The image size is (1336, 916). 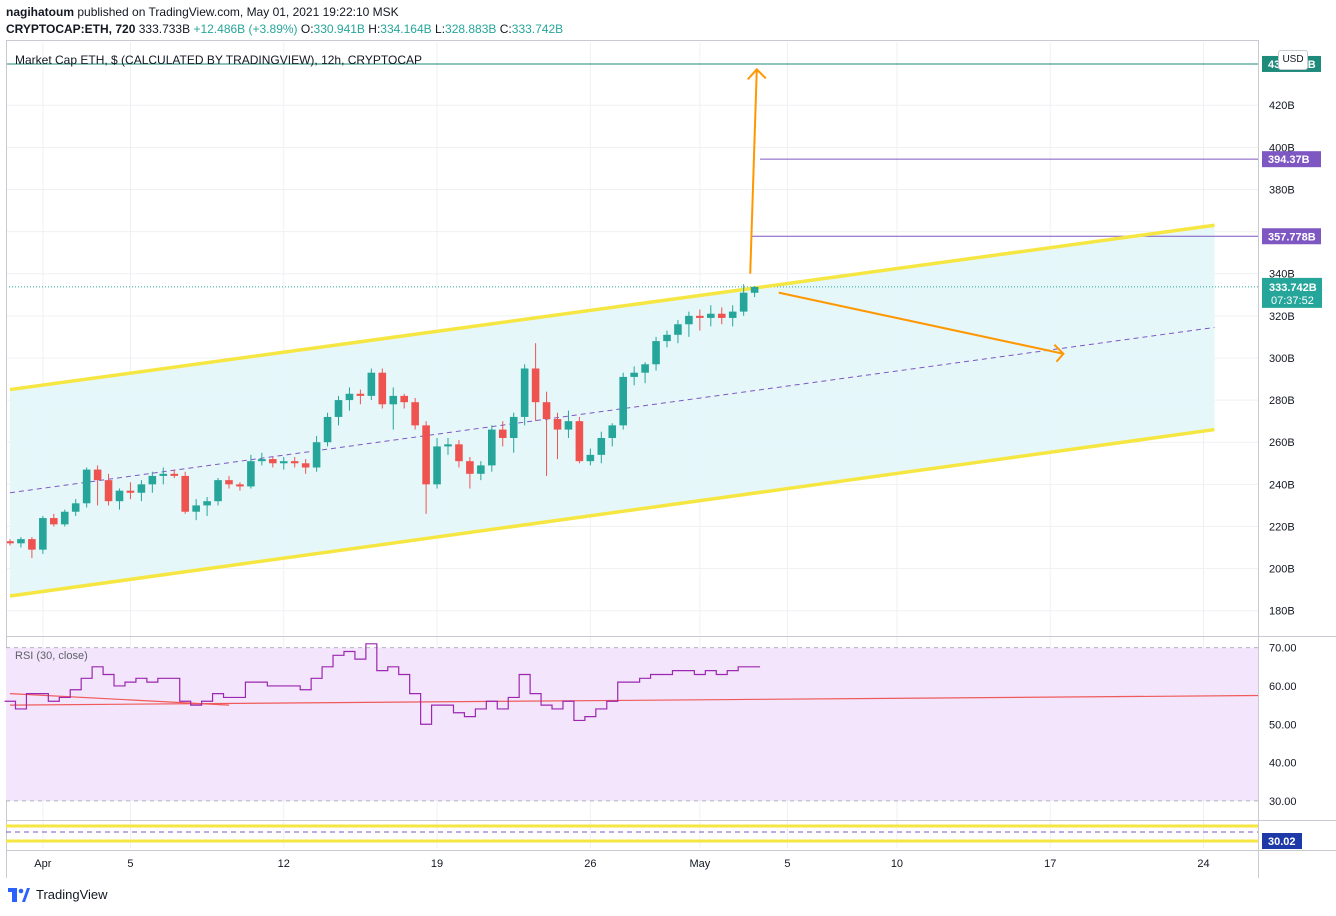 What do you see at coordinates (307, 29) in the screenshot?
I see `open-label: O:` at bounding box center [307, 29].